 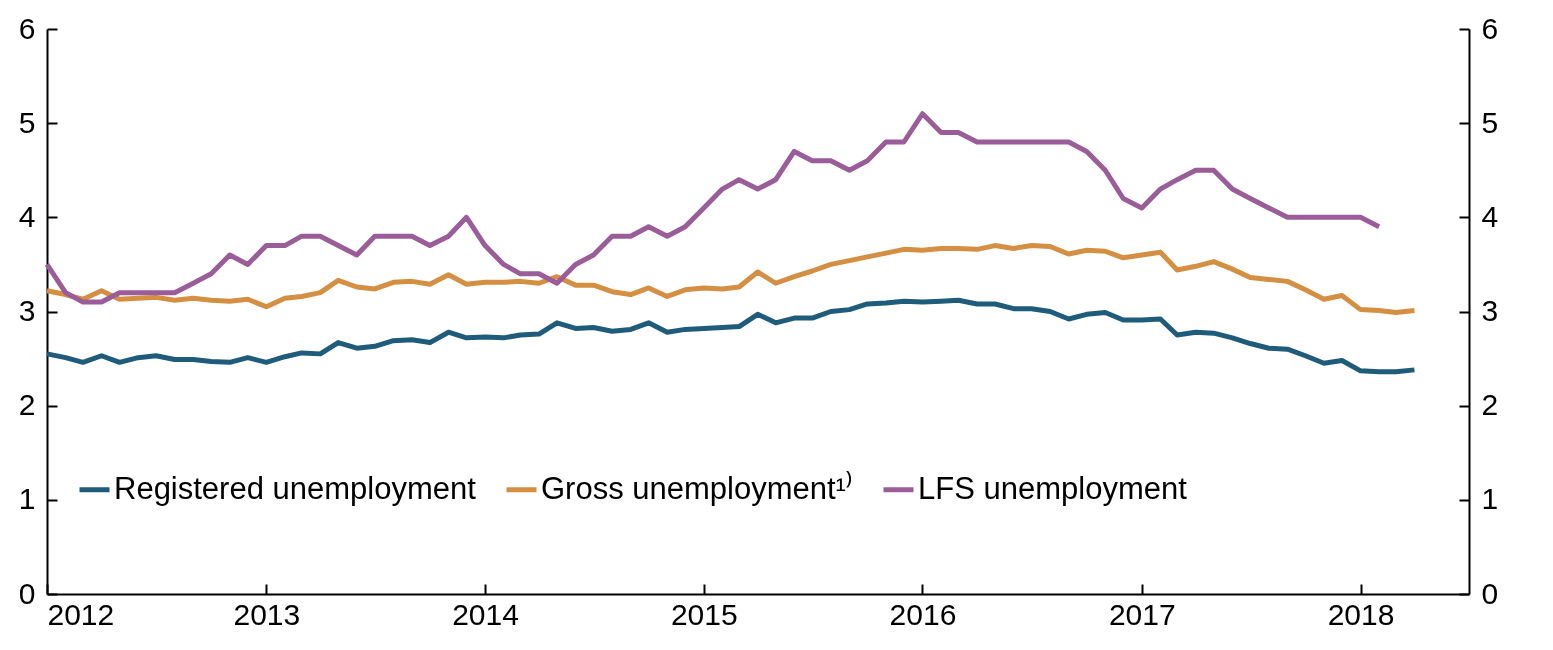 I want to click on y-tick-label: 5, so click(x=27, y=122).